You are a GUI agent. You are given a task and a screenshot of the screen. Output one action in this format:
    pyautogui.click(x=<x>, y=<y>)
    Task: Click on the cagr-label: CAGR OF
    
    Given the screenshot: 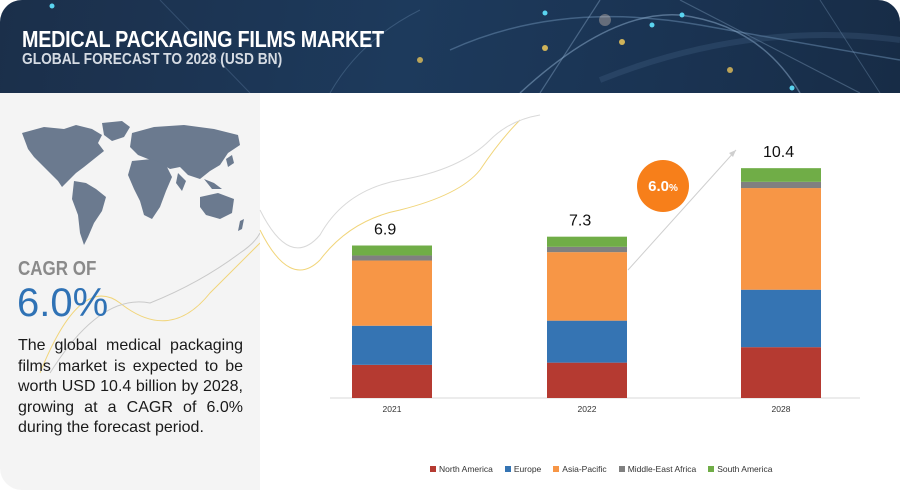 What is the action you would take?
    pyautogui.click(x=57, y=269)
    